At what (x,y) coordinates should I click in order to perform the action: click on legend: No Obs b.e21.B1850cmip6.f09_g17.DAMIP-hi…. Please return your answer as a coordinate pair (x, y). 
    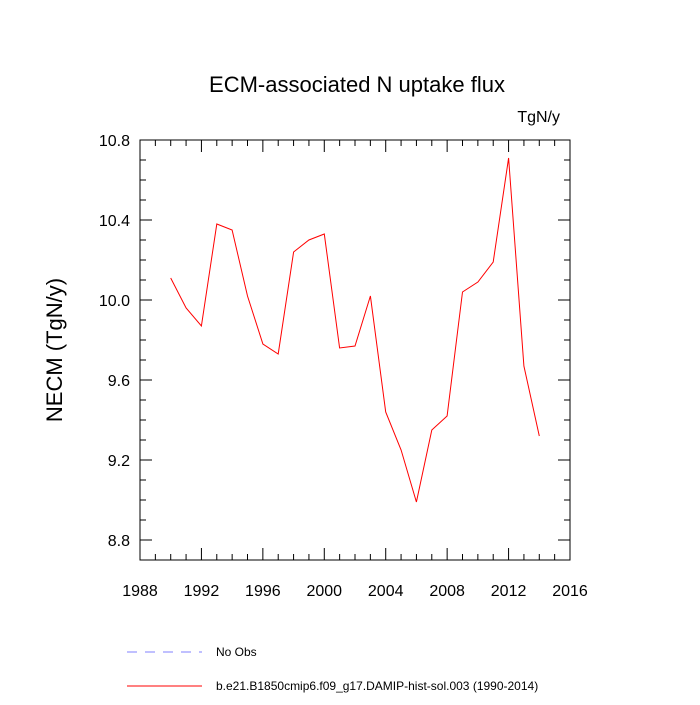
    Looking at the image, I should click on (332, 669).